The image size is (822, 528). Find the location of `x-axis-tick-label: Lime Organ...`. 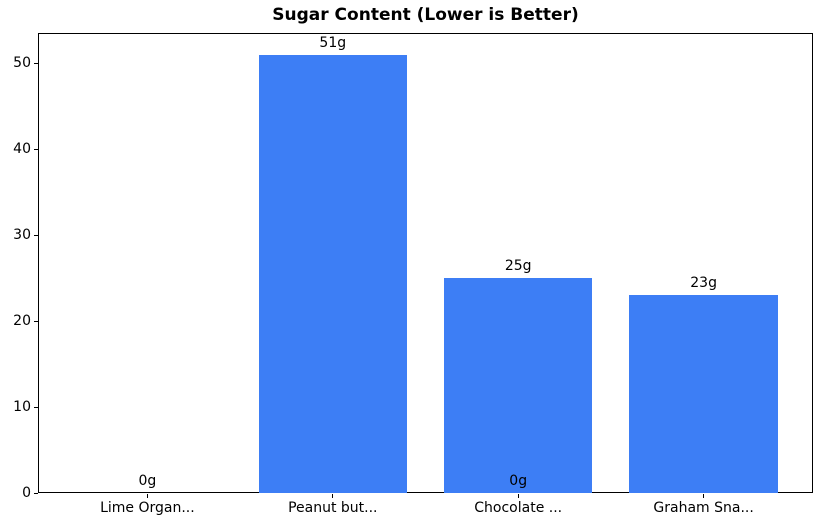

x-axis-tick-label: Lime Organ... is located at coordinates (147, 508).